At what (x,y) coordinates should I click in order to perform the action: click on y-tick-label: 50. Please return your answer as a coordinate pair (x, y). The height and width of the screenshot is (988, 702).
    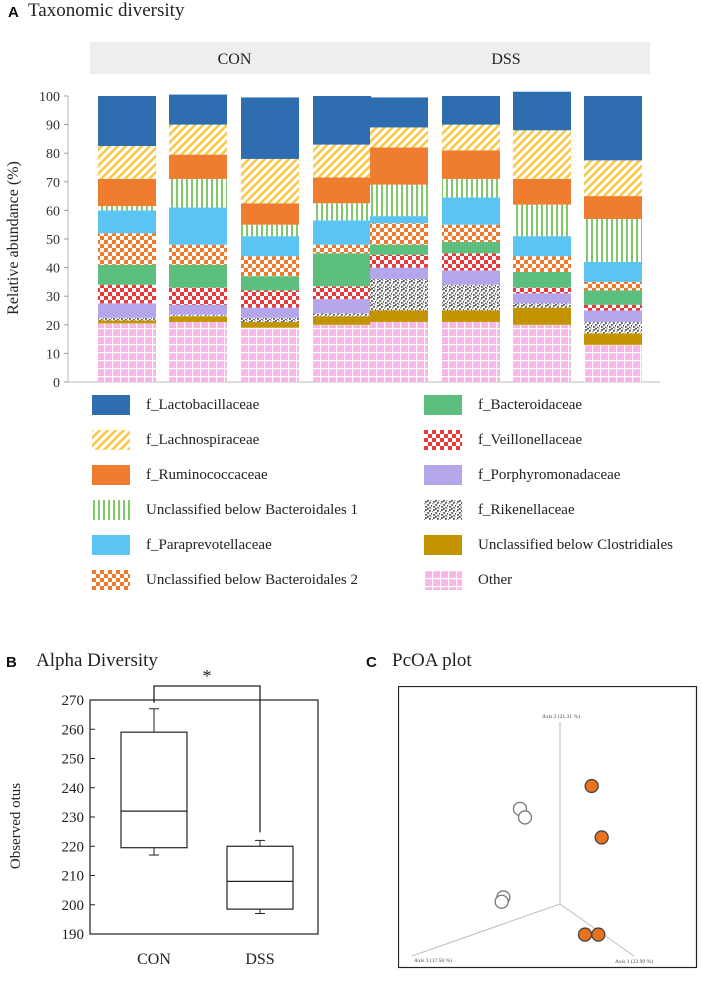
    Looking at the image, I should click on (53, 240).